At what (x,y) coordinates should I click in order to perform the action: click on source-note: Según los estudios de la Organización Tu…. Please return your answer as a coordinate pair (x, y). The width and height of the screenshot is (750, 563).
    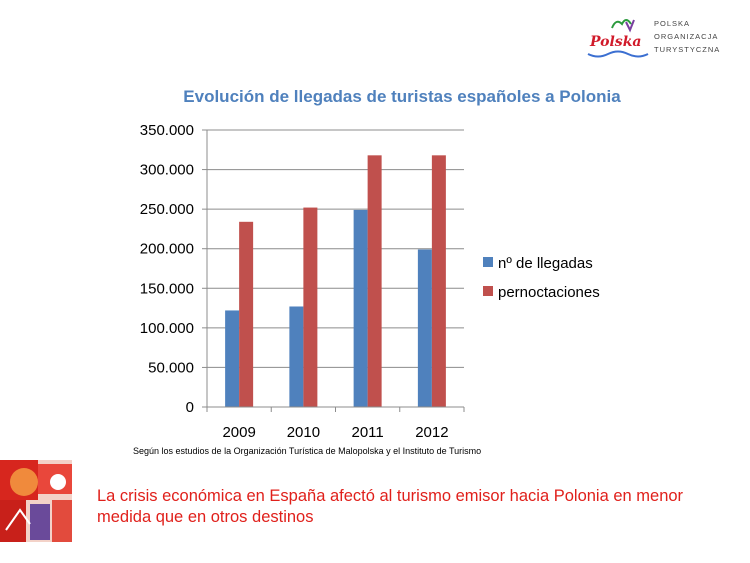
    Looking at the image, I should click on (307, 451).